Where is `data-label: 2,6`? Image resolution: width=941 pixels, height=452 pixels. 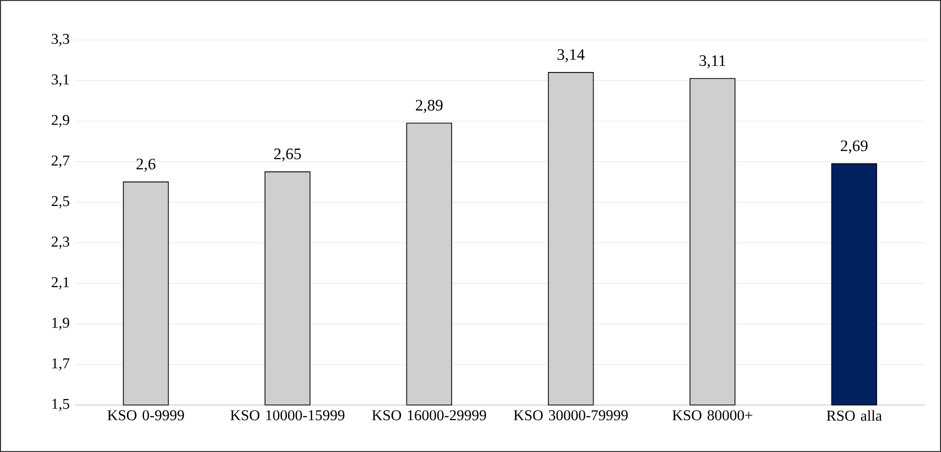 data-label: 2,6 is located at coordinates (146, 165).